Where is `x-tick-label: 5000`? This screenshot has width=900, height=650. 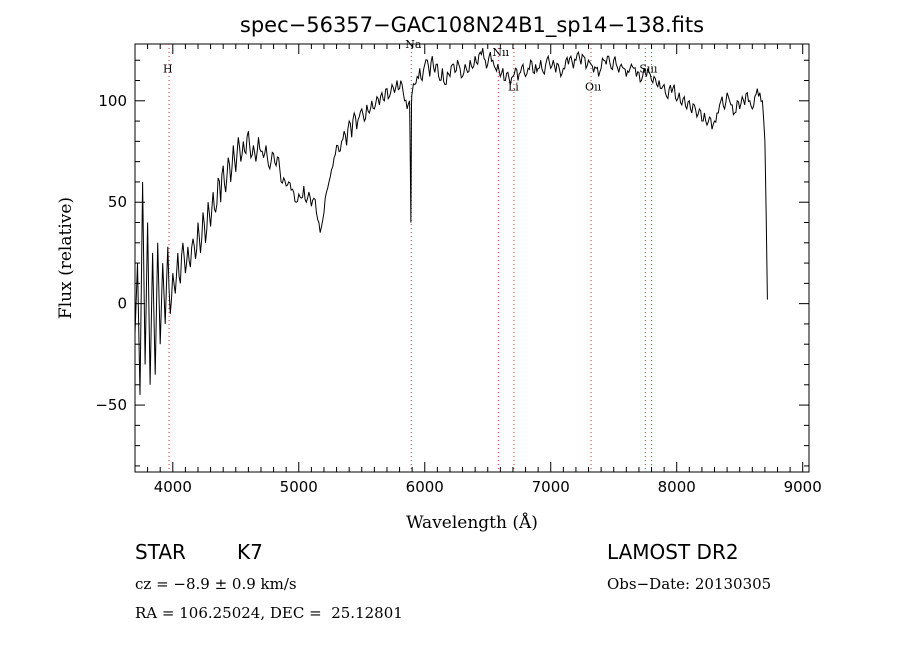
x-tick-label: 5000 is located at coordinates (299, 487).